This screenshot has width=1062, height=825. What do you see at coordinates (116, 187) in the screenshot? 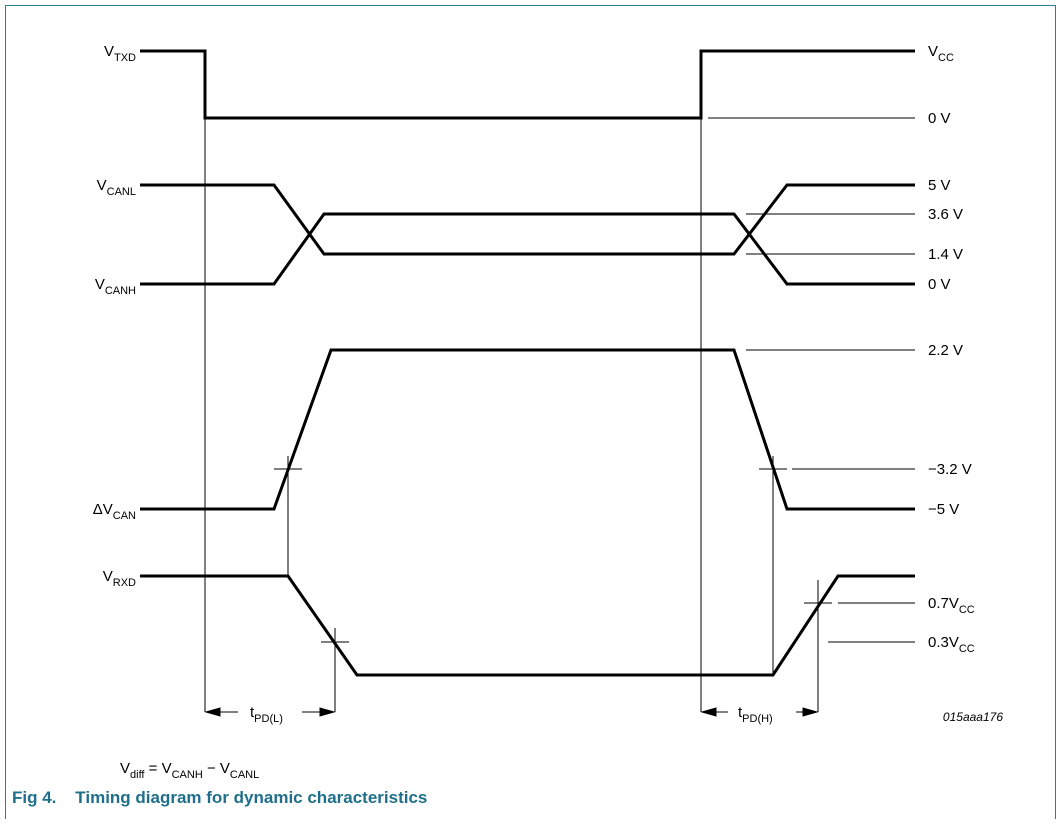
I see `label-vcanl: VCANL` at bounding box center [116, 187].